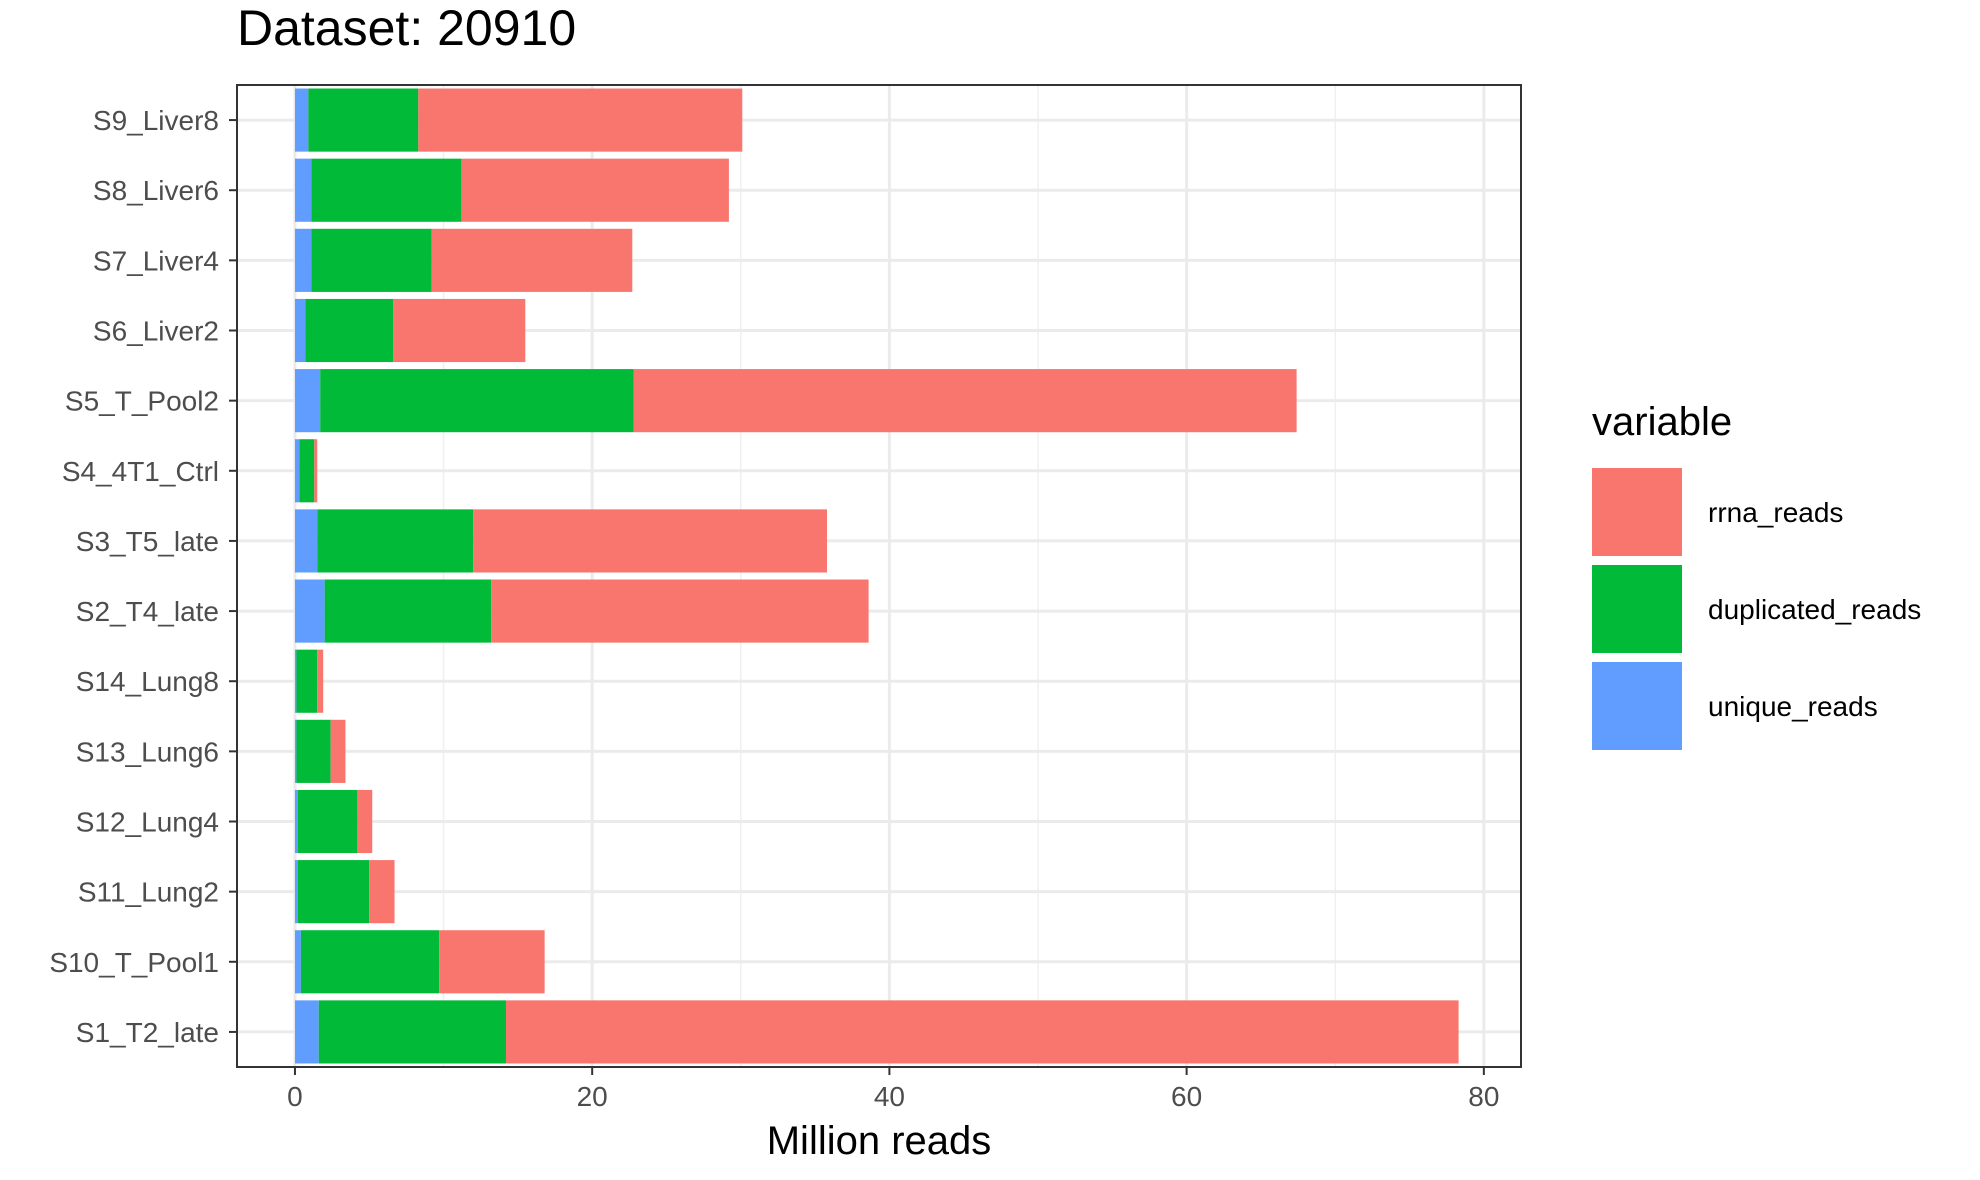 This screenshot has width=1980, height=1180. I want to click on bar-unique-reads-s3-t5-late, so click(306, 541).